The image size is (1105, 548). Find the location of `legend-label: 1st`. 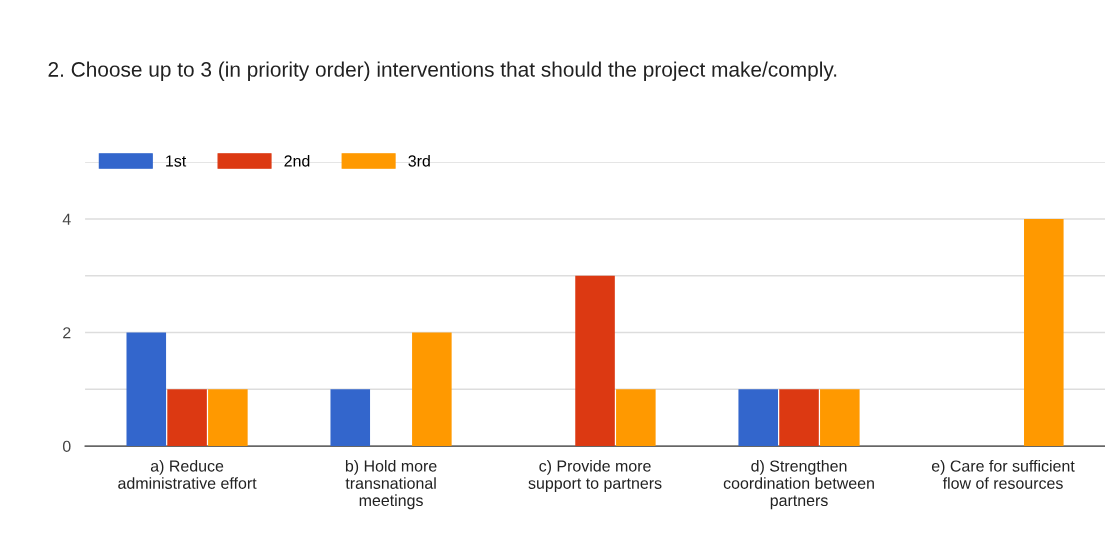

legend-label: 1st is located at coordinates (176, 161).